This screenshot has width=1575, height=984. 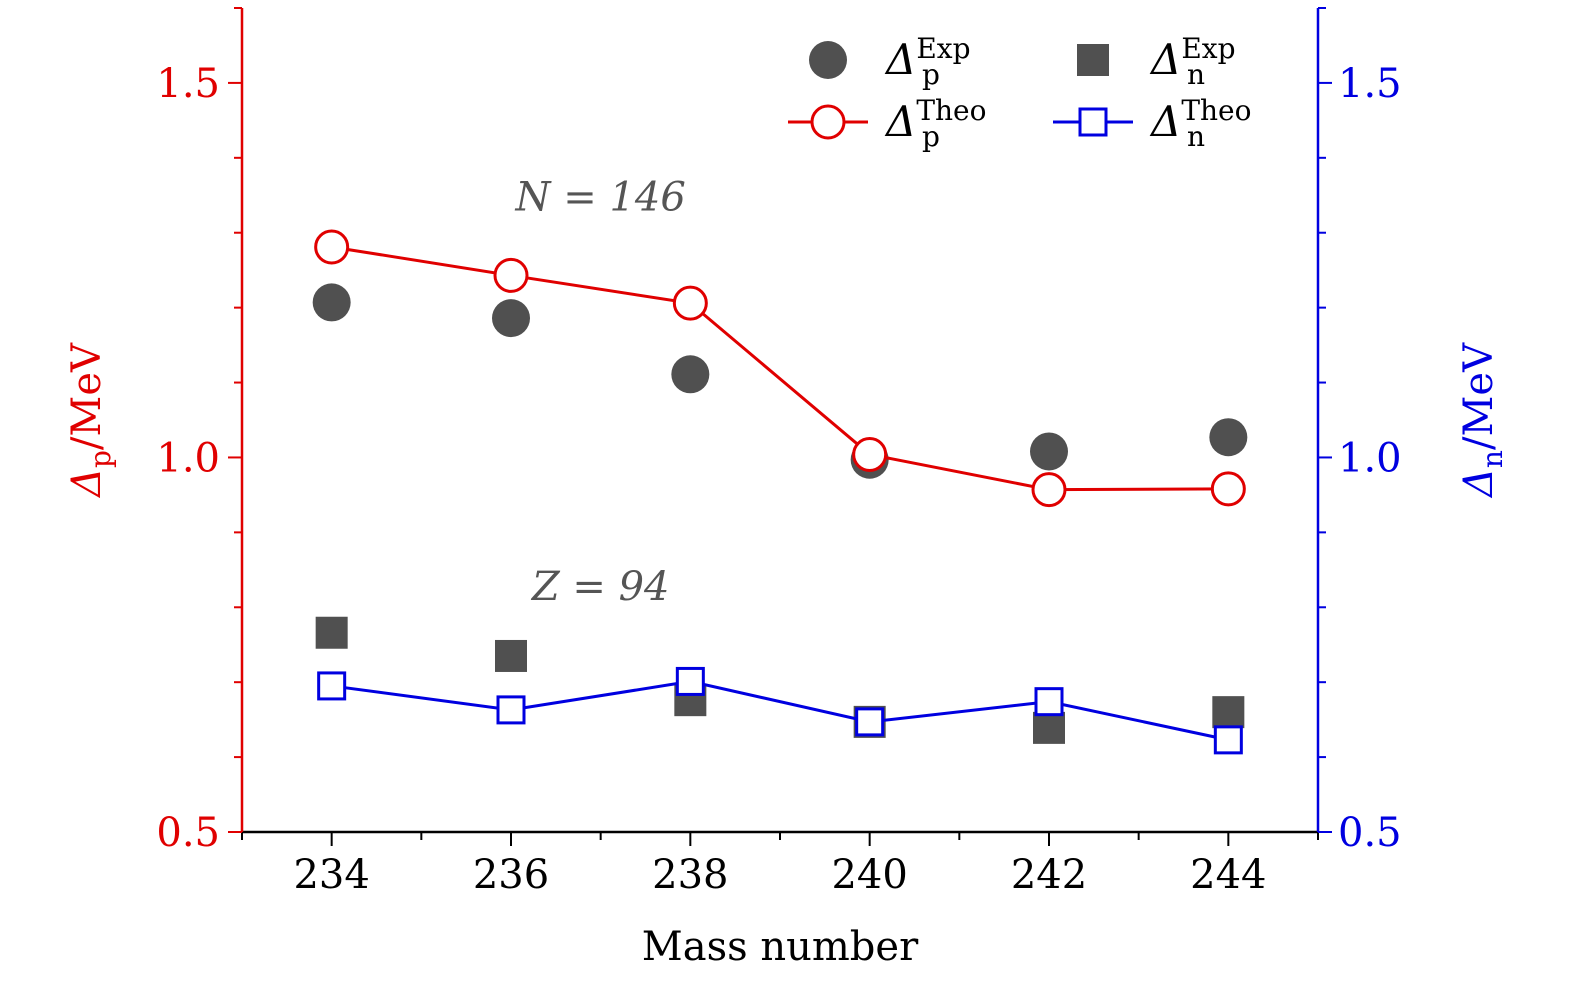 What do you see at coordinates (1370, 833) in the screenshot?
I see `right-y-tick-label: 0.5` at bounding box center [1370, 833].